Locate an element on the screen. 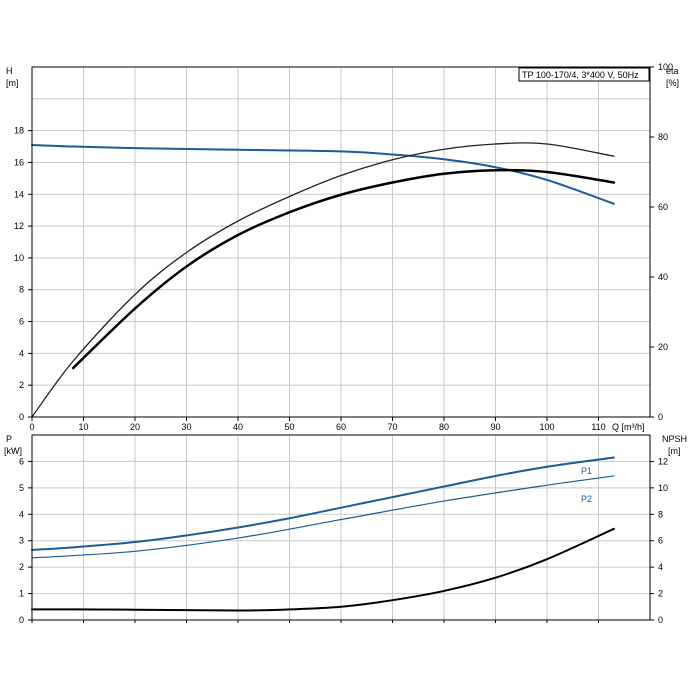 The height and width of the screenshot is (700, 700). x-tick-label: 40 is located at coordinates (238, 427).